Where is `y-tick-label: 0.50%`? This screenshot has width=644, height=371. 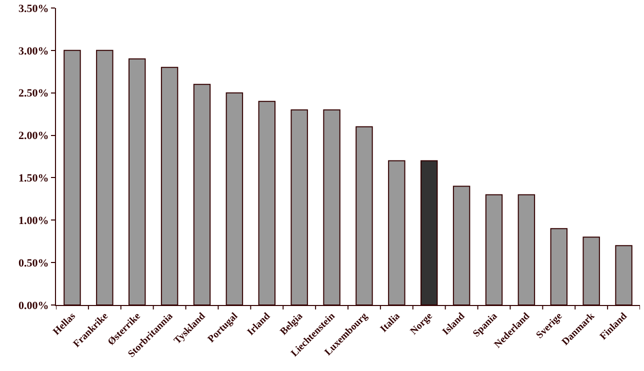 y-tick-label: 0.50% is located at coordinates (33, 263).